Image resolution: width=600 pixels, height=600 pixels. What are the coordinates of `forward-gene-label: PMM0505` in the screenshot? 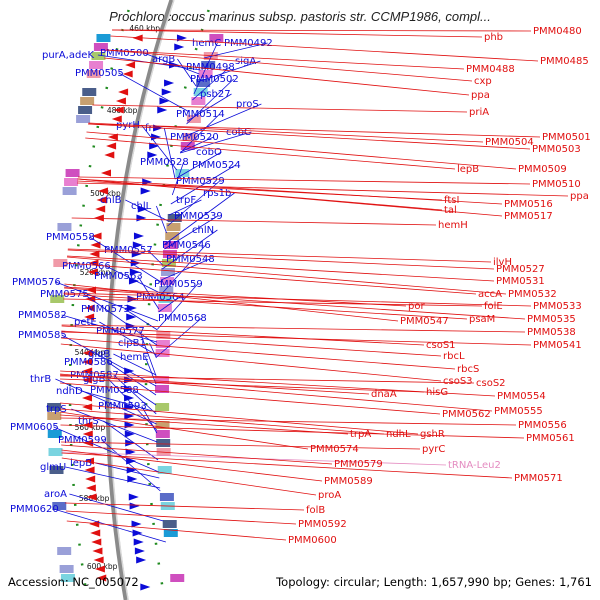 It's located at (99, 73).